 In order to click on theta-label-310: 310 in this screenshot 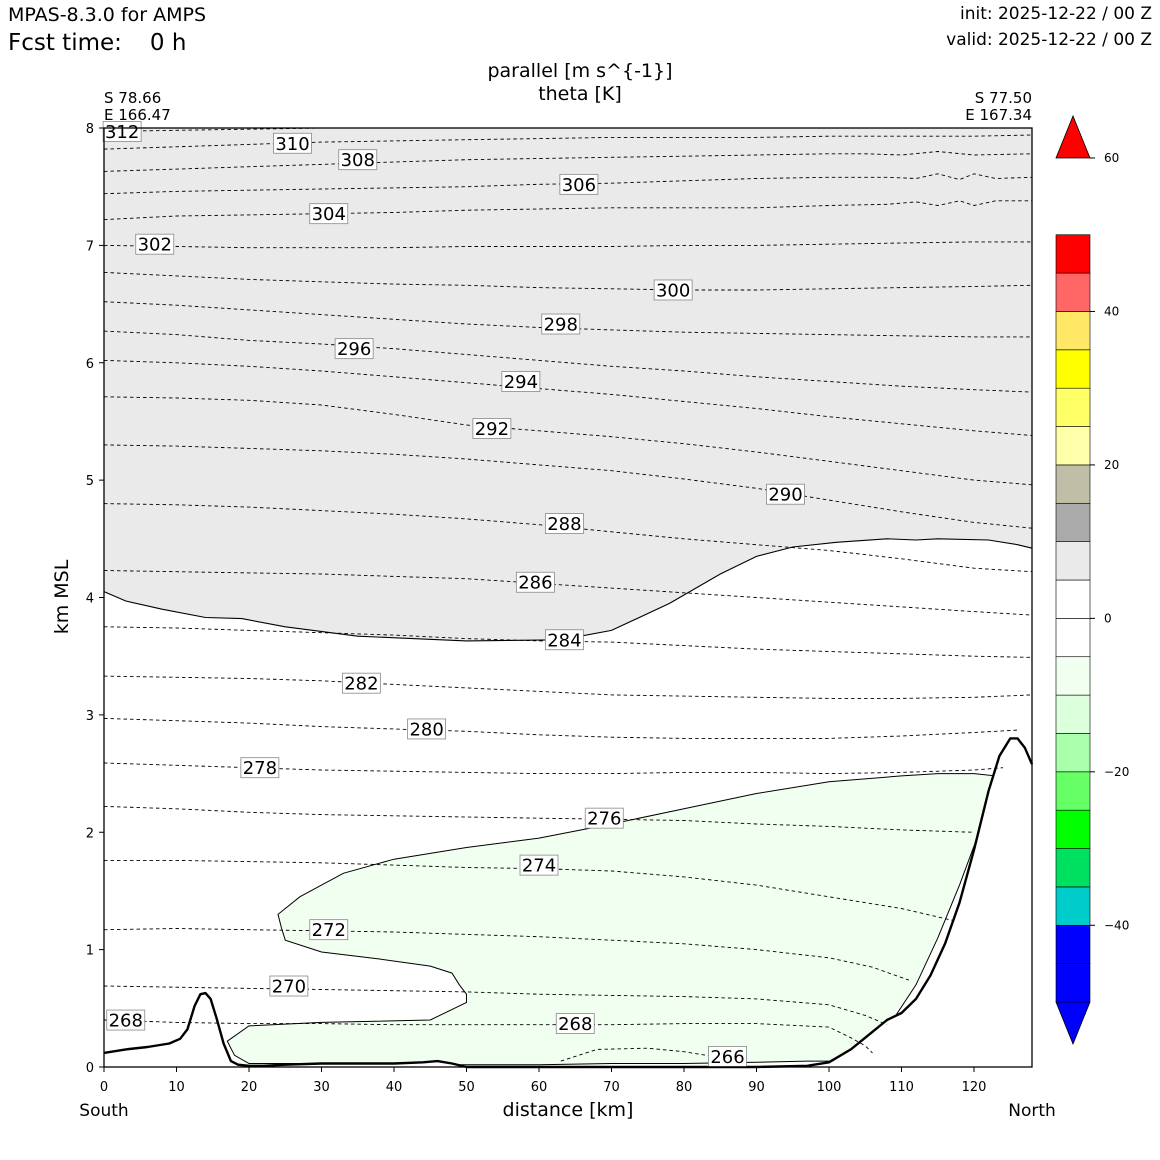, I will do `click(292, 144)`.